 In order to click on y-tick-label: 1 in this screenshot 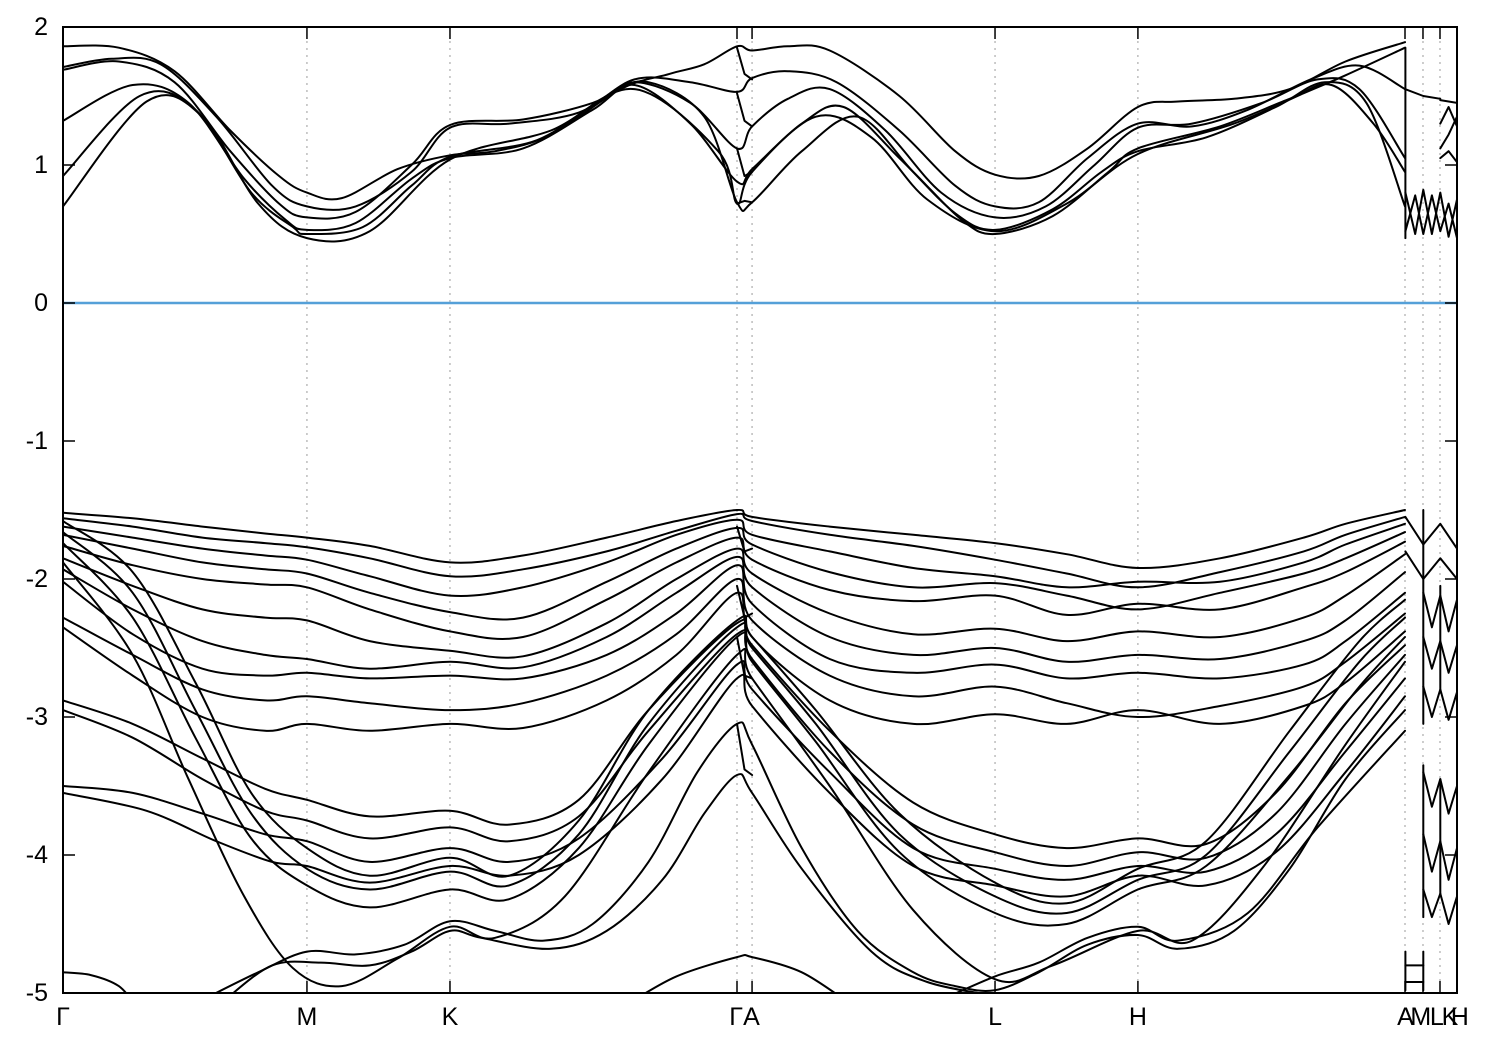, I will do `click(41, 165)`.